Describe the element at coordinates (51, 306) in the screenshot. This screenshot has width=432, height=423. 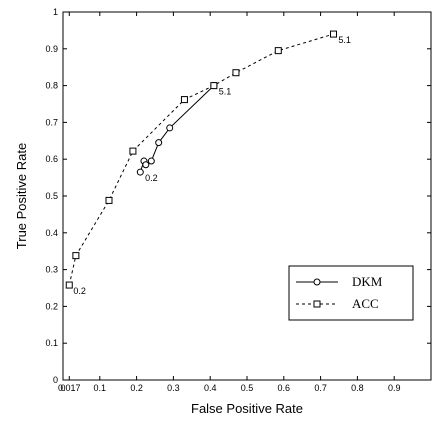
I see `y-tick-label: 0.2` at that location.